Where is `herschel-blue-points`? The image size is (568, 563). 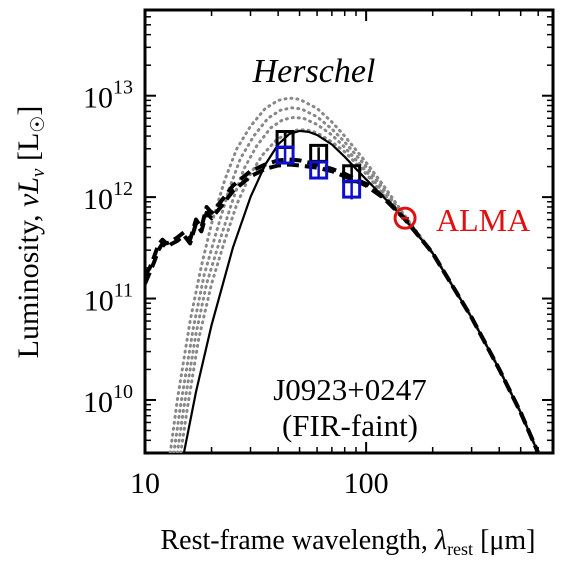 herschel-blue-points is located at coordinates (318, 172).